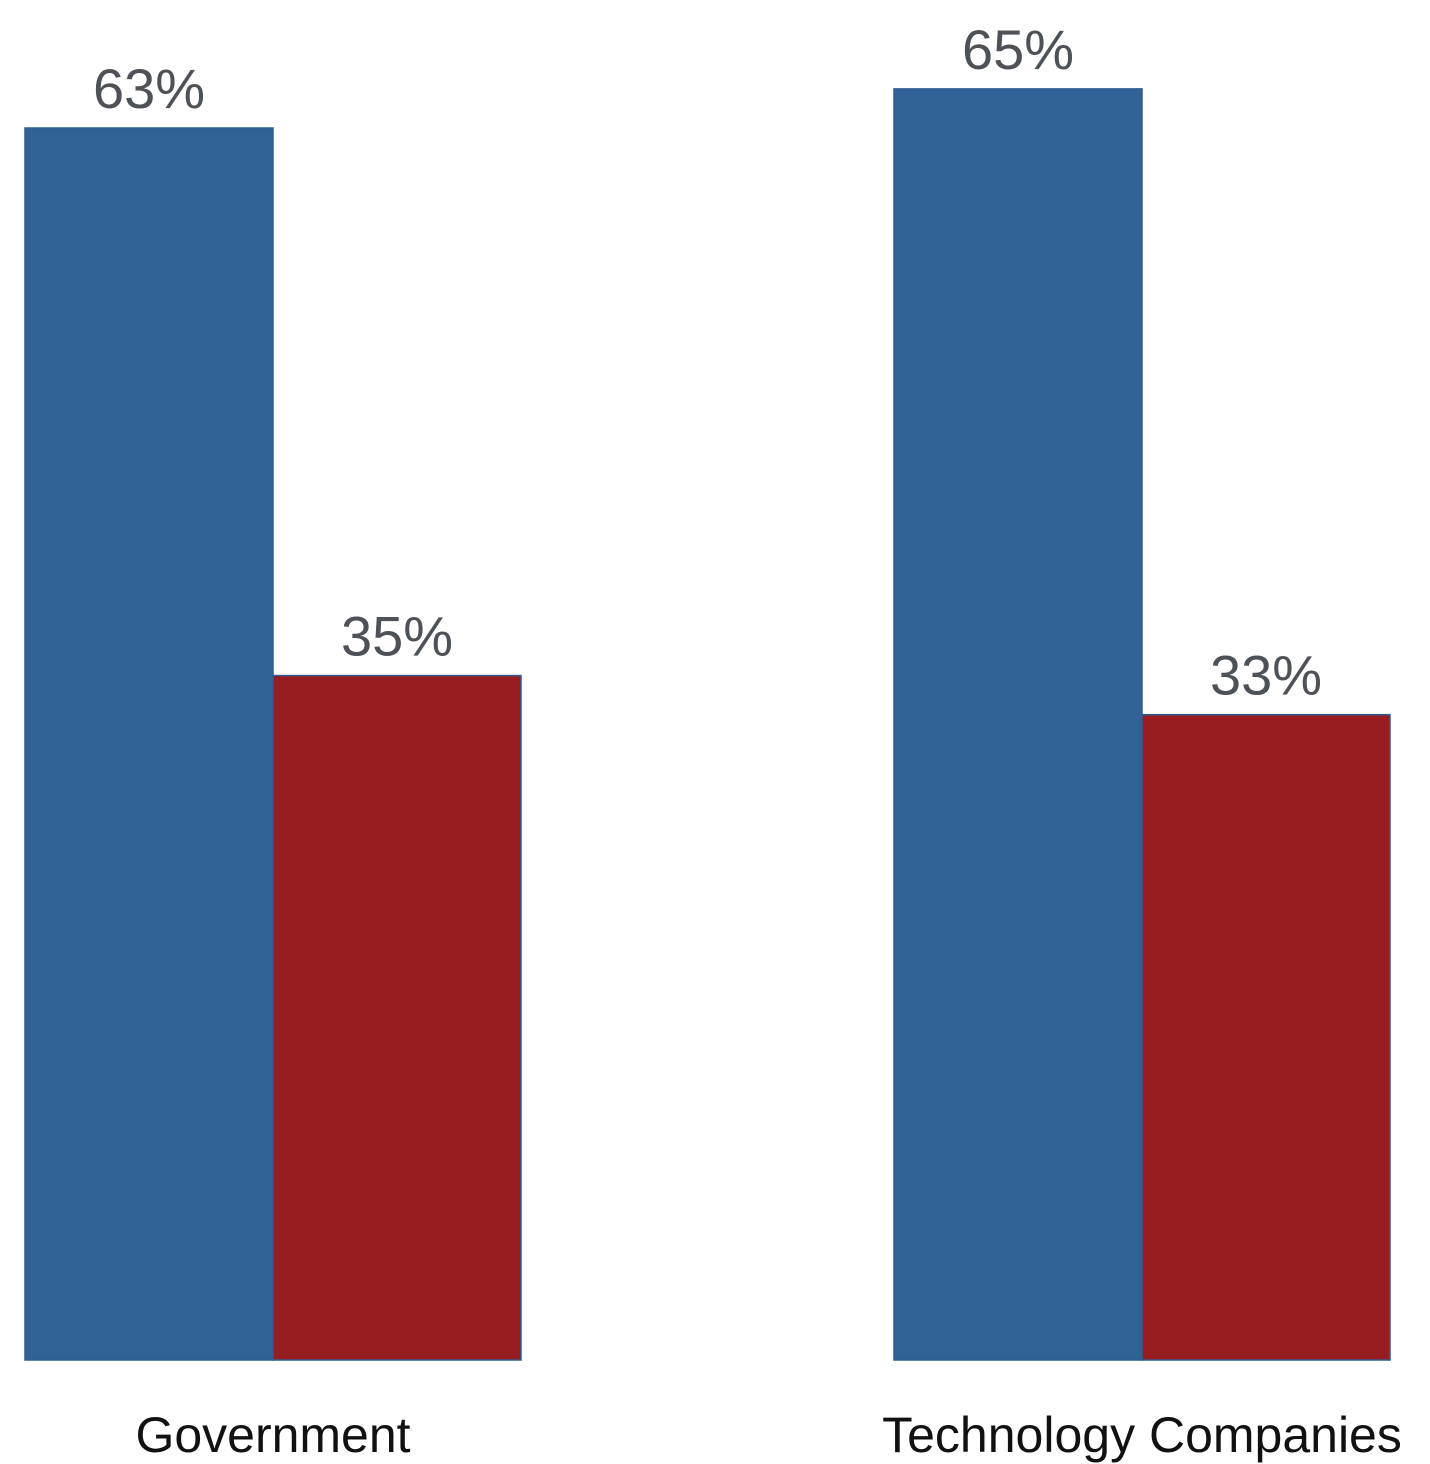  Describe the element at coordinates (1142, 1435) in the screenshot. I see `category-label-2: Technology Companies` at that location.